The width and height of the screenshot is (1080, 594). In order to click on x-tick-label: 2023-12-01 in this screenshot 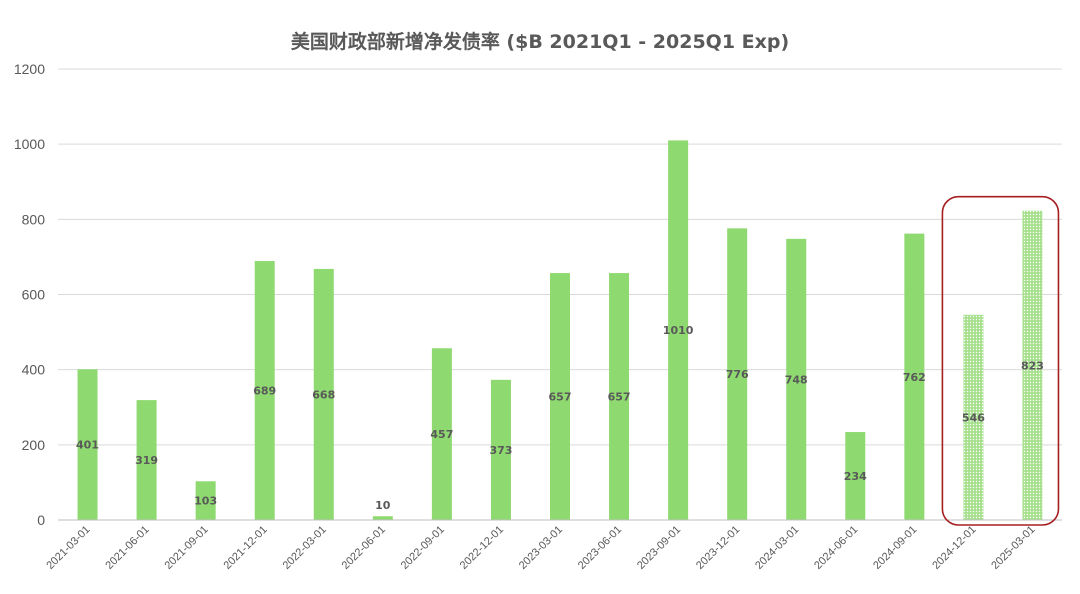, I will do `click(718, 548)`.